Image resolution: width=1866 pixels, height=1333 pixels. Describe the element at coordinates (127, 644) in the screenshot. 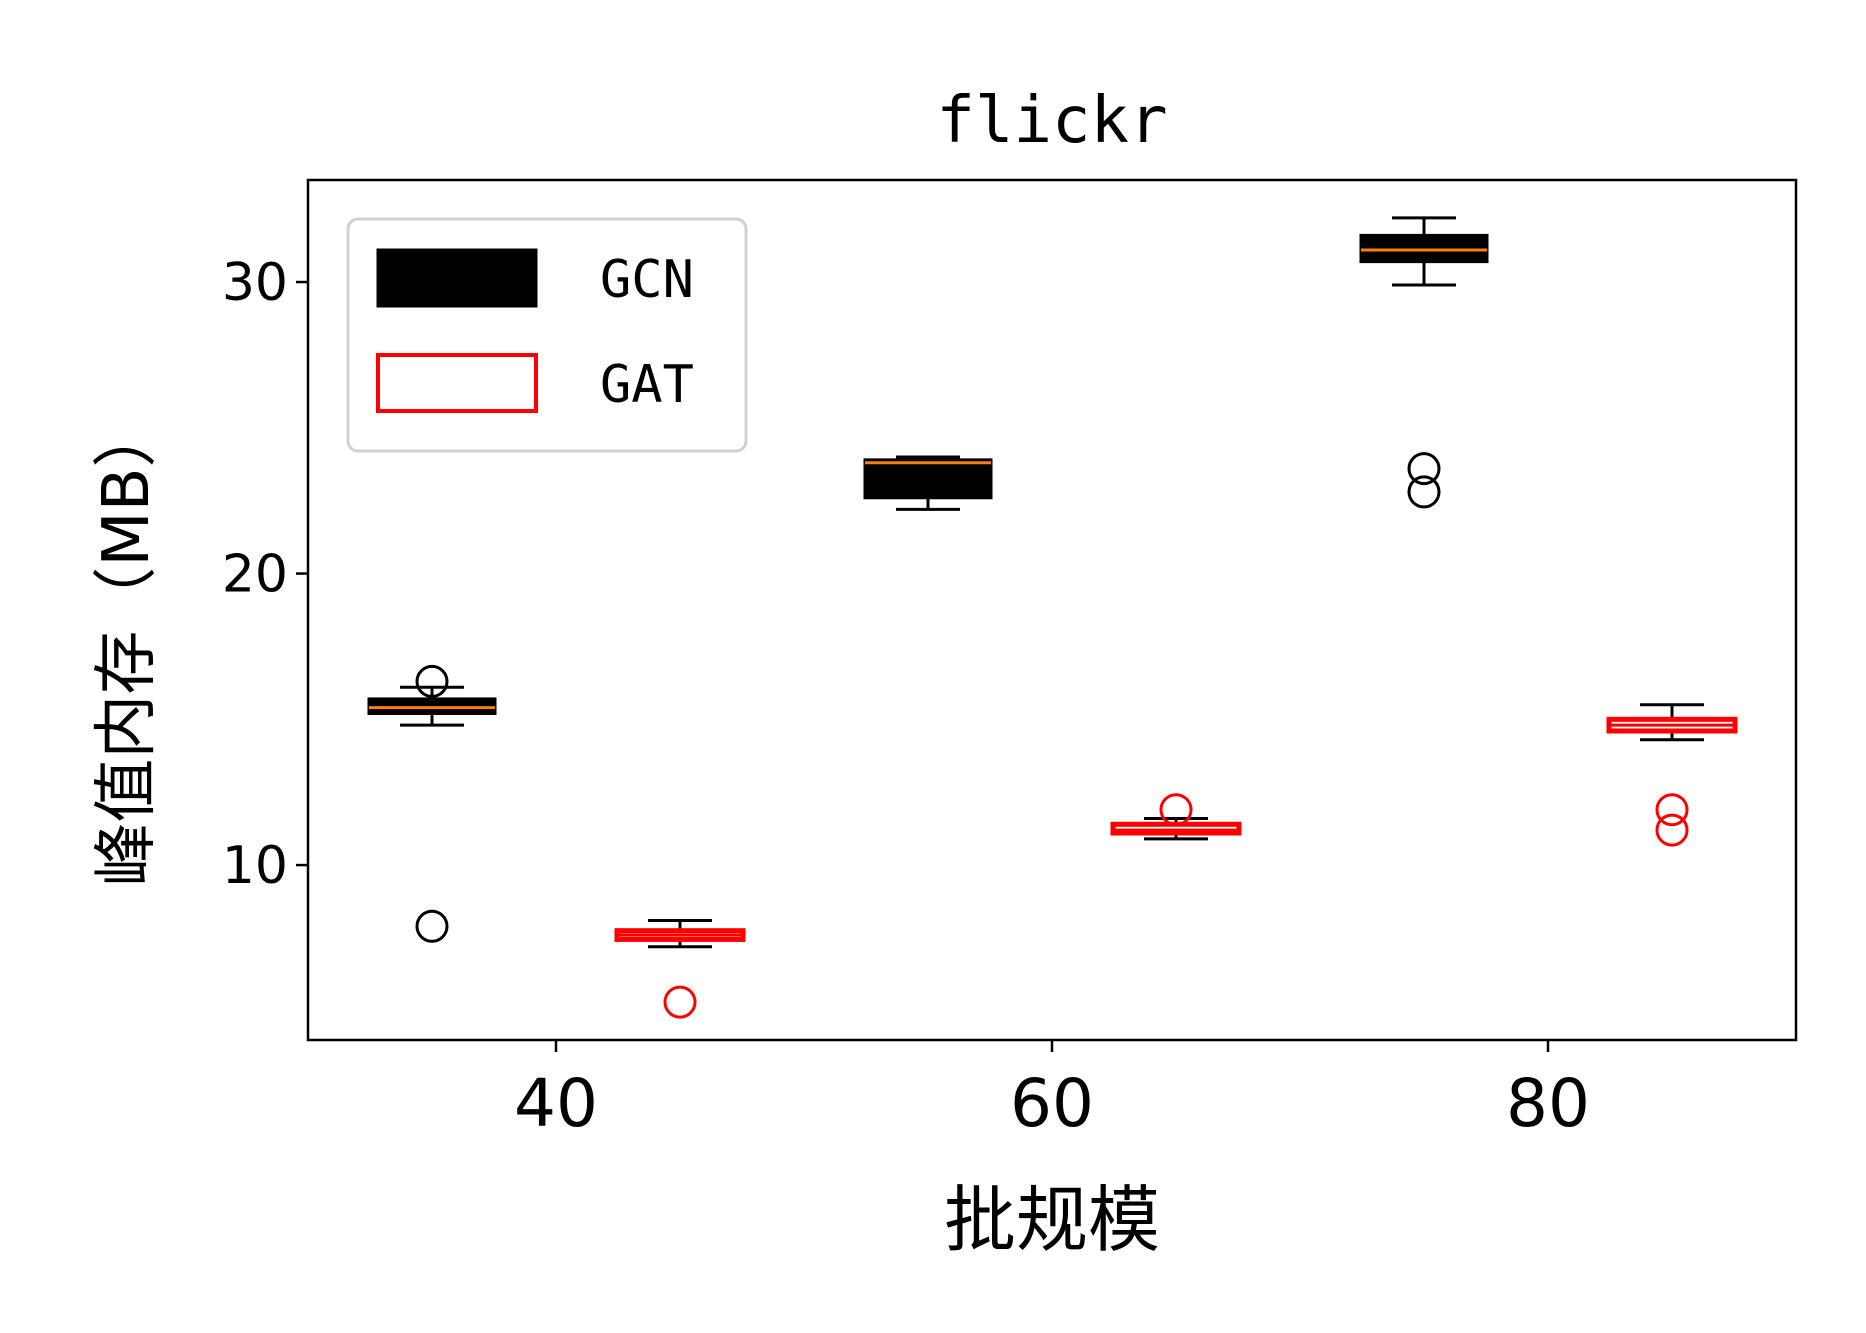

I see `y-axis-title: 峰值内存（MB）` at that location.